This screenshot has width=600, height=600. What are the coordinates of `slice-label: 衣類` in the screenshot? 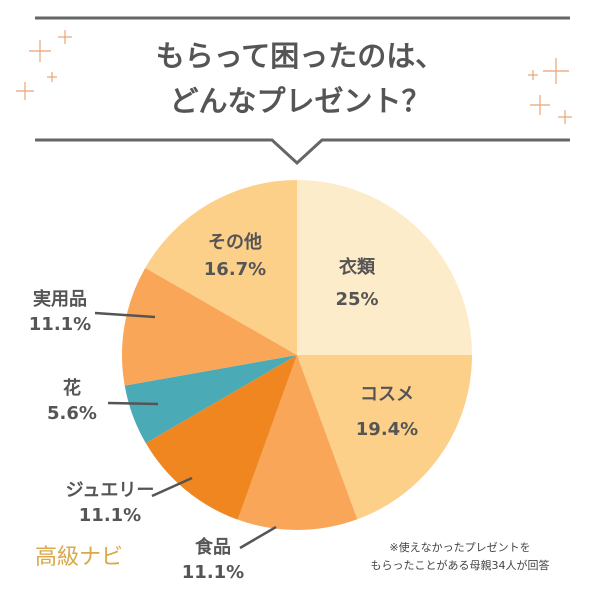 It's located at (357, 267).